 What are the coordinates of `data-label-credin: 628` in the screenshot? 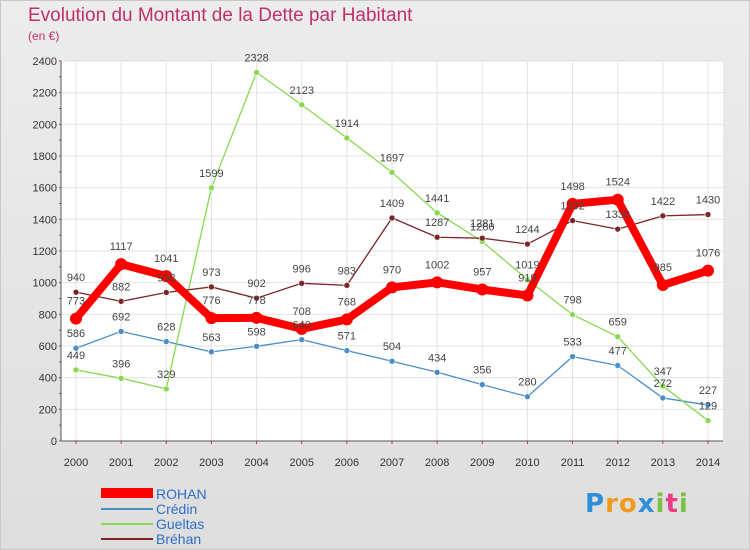 It's located at (166, 328).